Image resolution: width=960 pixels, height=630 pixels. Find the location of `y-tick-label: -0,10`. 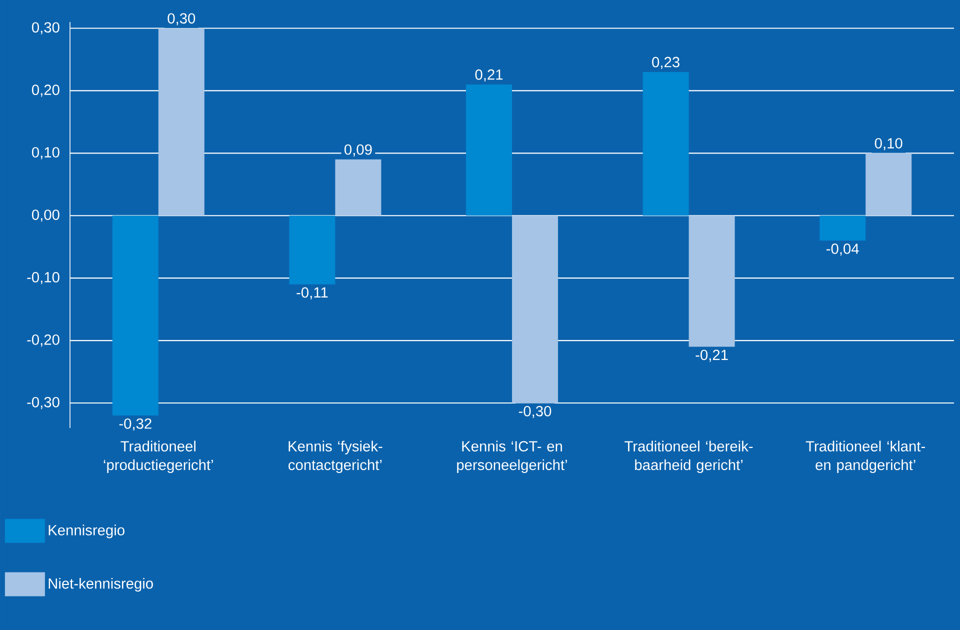

y-tick-label: -0,10 is located at coordinates (43, 278).